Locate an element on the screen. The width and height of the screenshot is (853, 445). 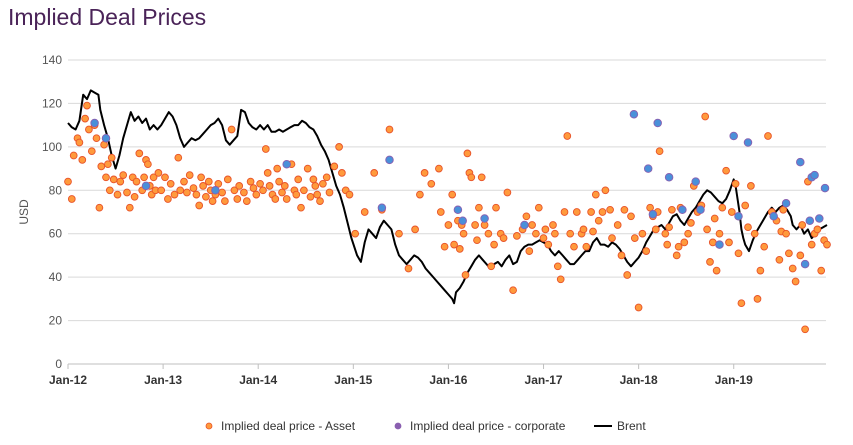
y-tick-label: 120 is located at coordinates (52, 103).